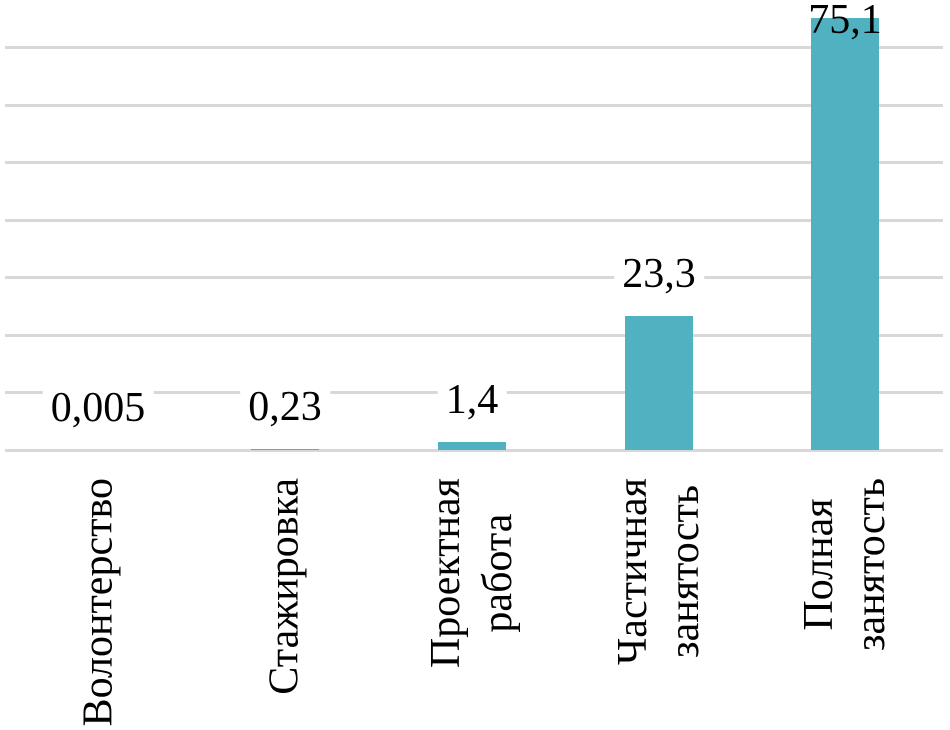 This screenshot has width=950, height=730. What do you see at coordinates (633, 571) in the screenshot?
I see `category-label-line: Частичная` at bounding box center [633, 571].